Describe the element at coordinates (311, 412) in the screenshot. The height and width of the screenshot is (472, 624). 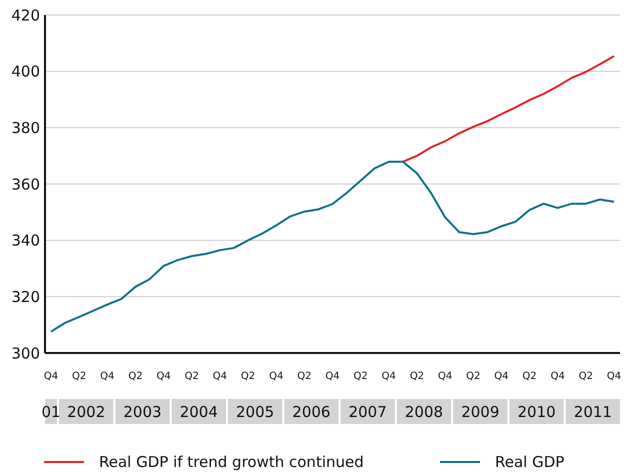
I see `text: 2006` at that location.